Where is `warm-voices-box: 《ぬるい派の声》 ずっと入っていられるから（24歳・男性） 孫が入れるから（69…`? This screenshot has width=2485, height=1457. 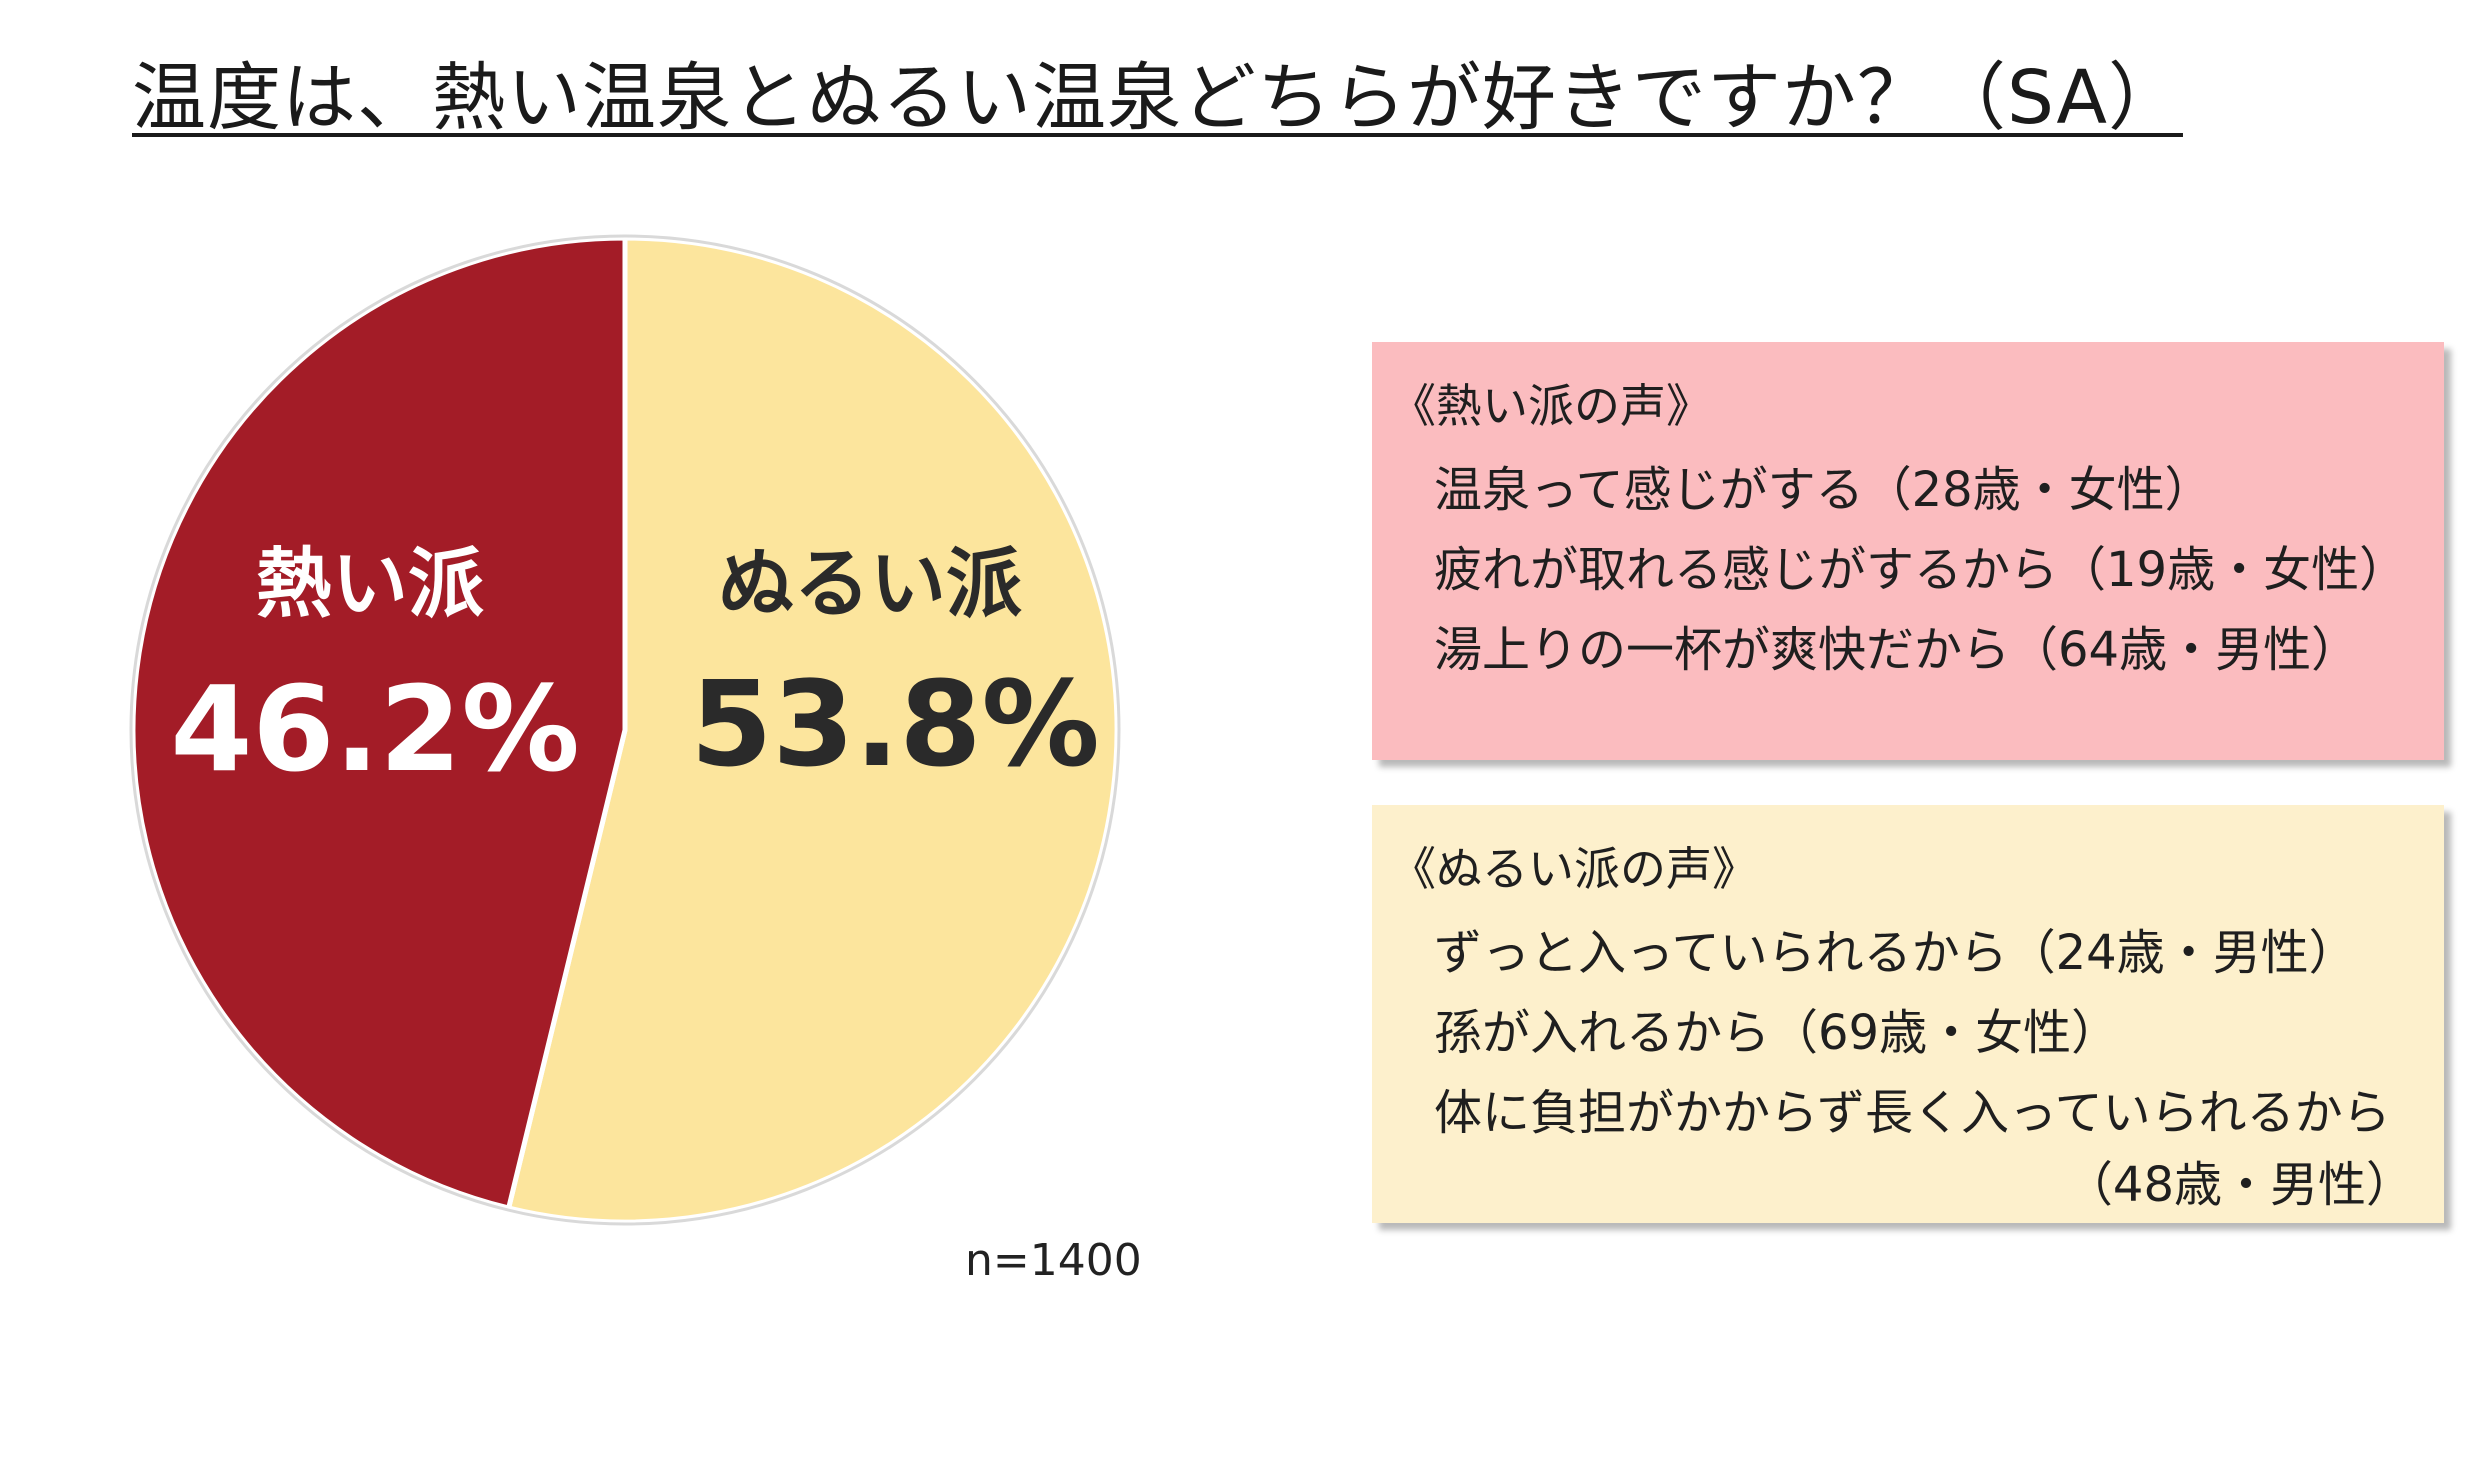
warm-voices-box: 《ぬるい派の声》 ずっと入っていられるから（24歳・男性） 孫が入れるから（69… is located at coordinates (1908, 1014).